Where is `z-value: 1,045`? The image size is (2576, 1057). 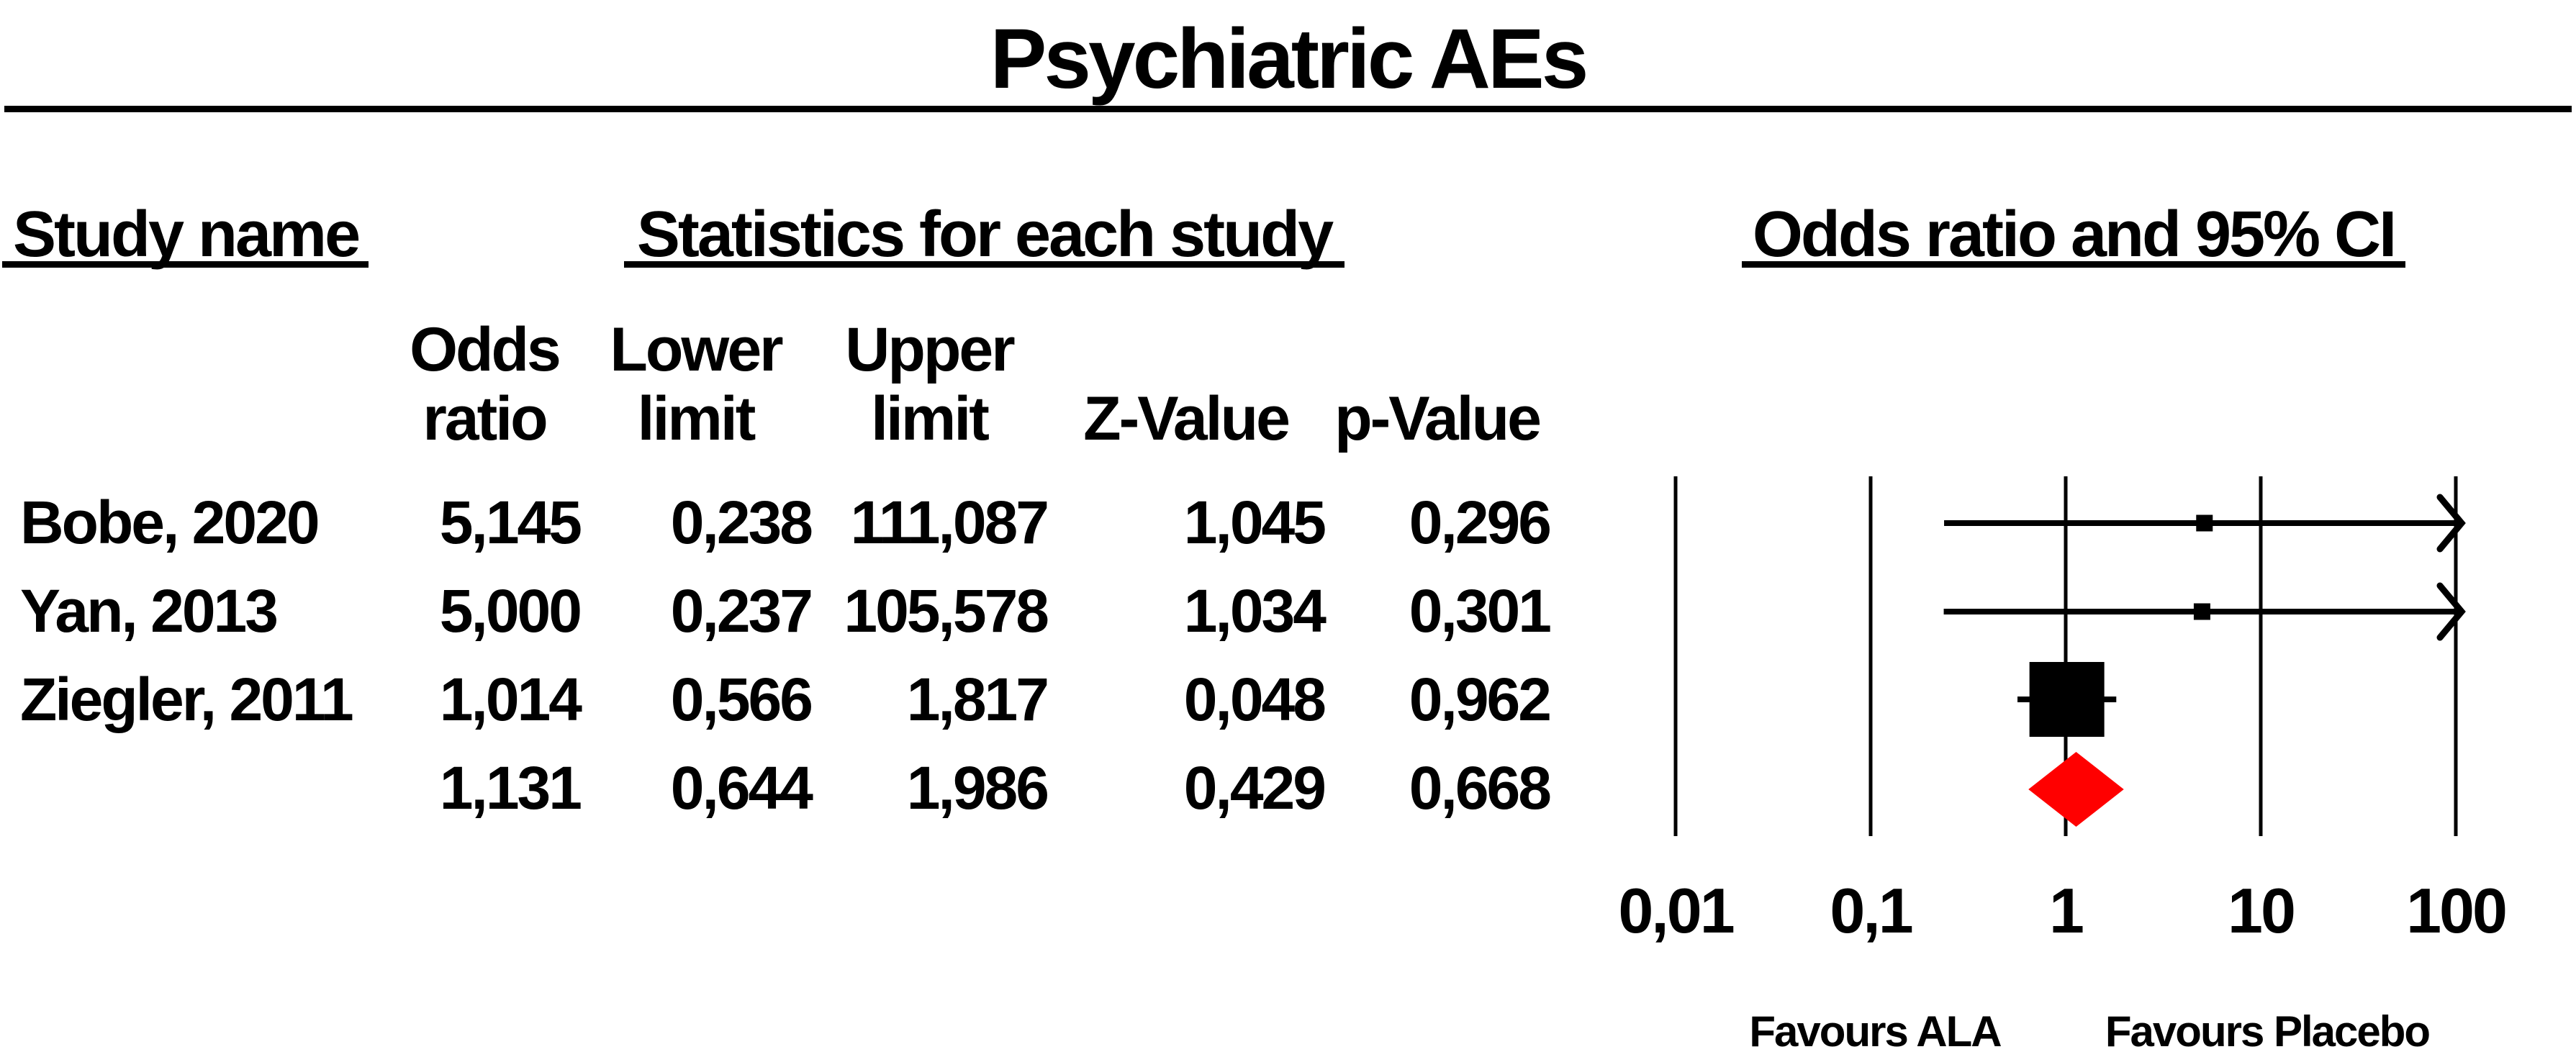
z-value: 1,045 is located at coordinates (1255, 522).